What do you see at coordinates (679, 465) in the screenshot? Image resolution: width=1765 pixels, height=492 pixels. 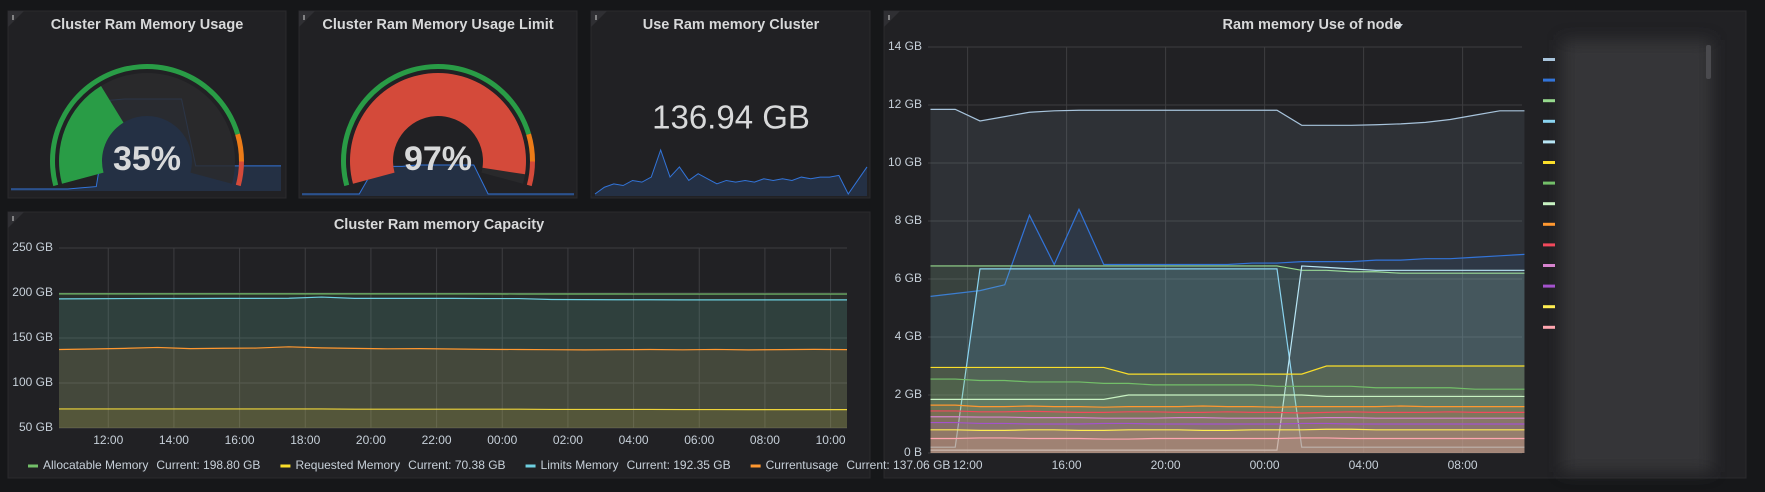 I see `legend-current: Current: 192.35 GB` at bounding box center [679, 465].